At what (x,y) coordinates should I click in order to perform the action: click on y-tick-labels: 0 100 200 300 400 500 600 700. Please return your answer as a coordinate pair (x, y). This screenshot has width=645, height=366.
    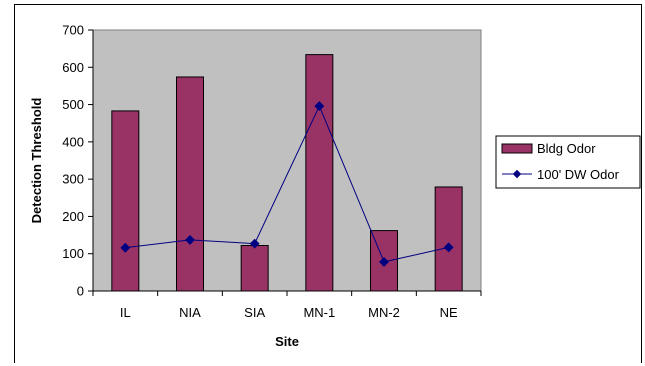
    Looking at the image, I should click on (73, 161).